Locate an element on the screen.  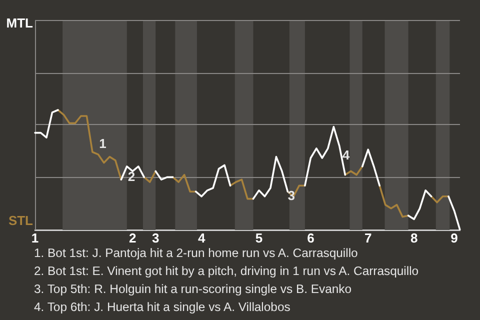
x-tick-label: 1 is located at coordinates (35, 238).